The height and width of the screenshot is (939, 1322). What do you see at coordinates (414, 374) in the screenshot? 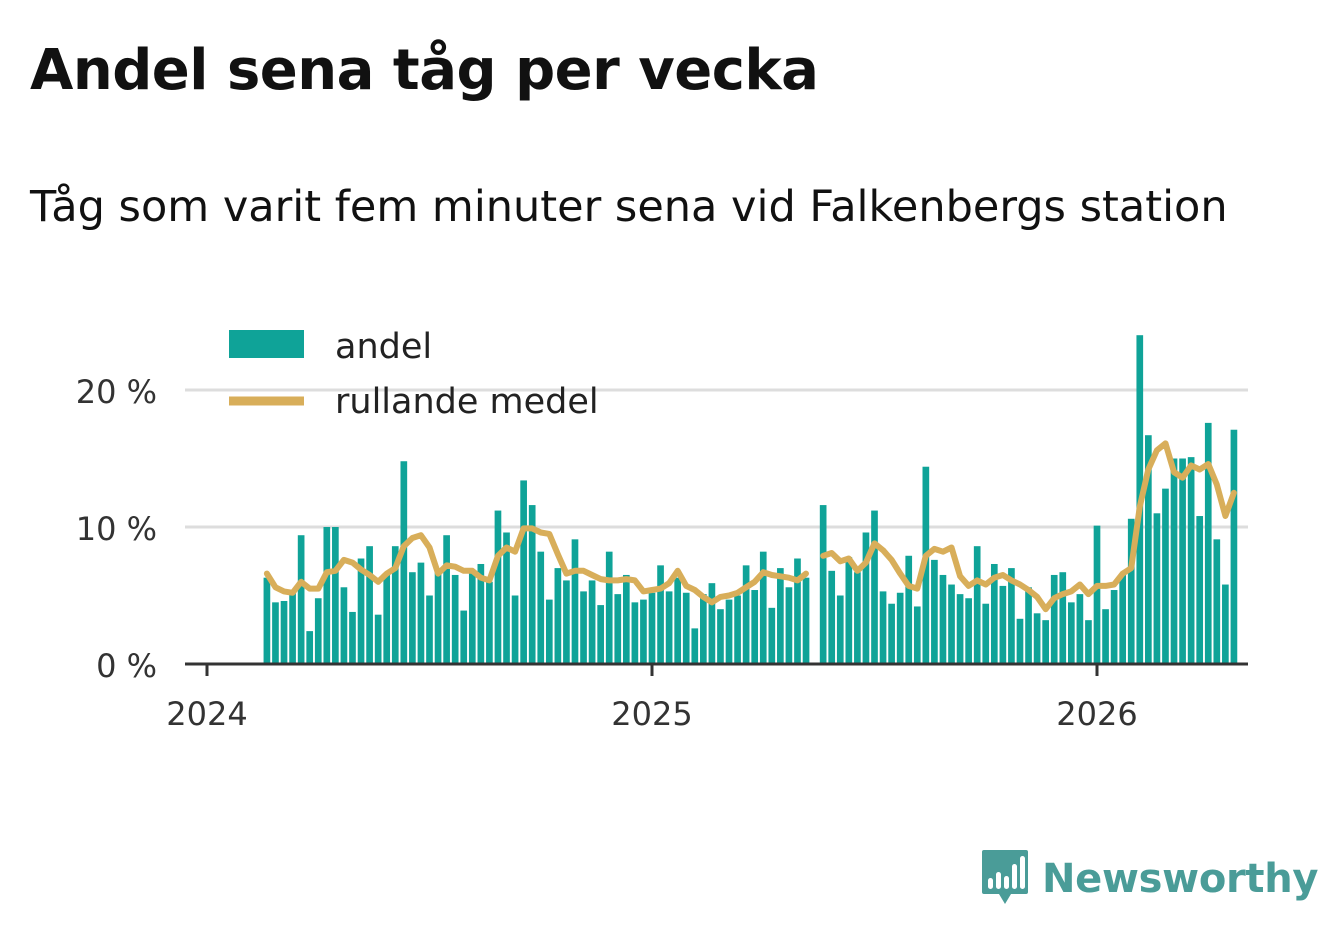
I see `legend: andel rullande medel` at bounding box center [414, 374].